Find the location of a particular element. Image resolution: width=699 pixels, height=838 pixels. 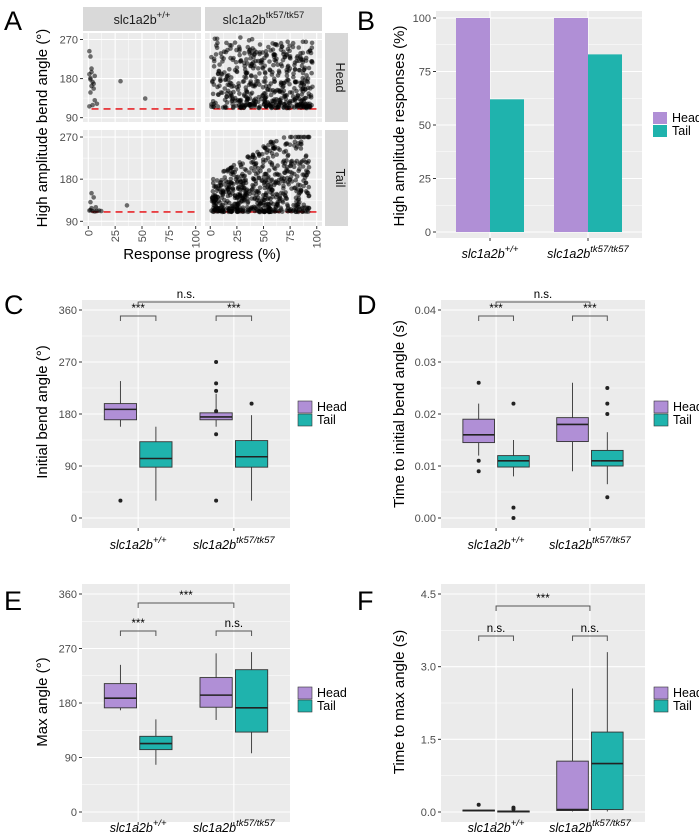

D-box-tail-1-outlier is located at coordinates (607, 414).